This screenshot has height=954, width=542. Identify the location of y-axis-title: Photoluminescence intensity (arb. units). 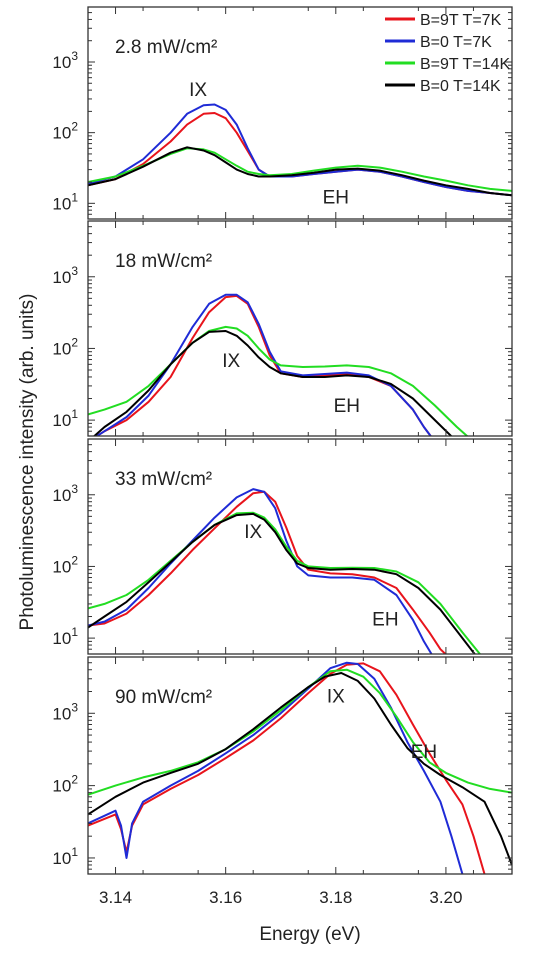
(27, 462).